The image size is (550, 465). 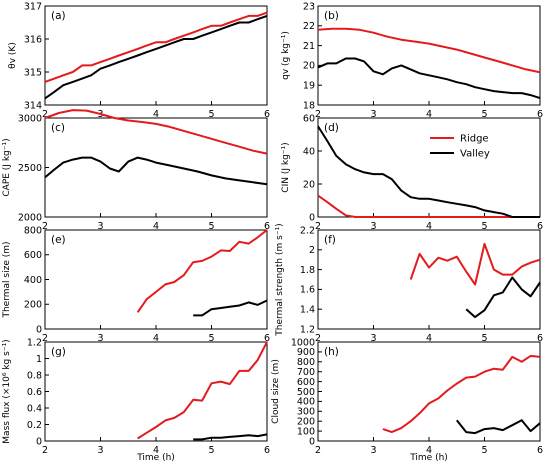 What do you see at coordinates (307, 310) in the screenshot?
I see `y-tick-label: 1.4` at bounding box center [307, 310].